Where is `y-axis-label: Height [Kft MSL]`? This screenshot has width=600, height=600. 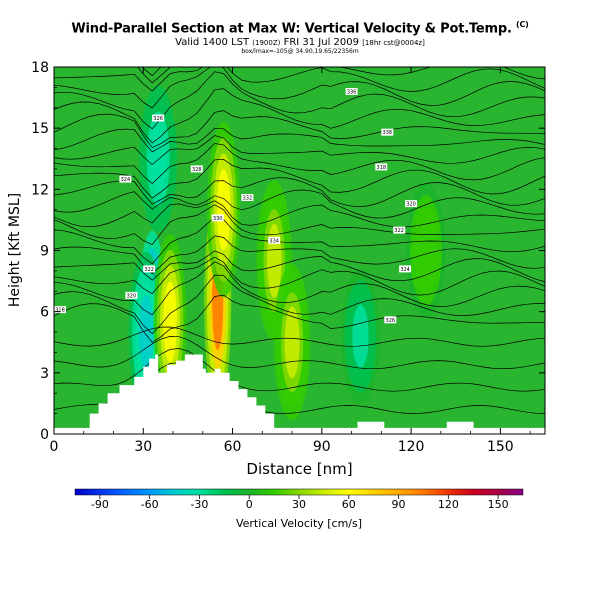
y-axis-label: Height [Kft MSL] is located at coordinates (15, 250).